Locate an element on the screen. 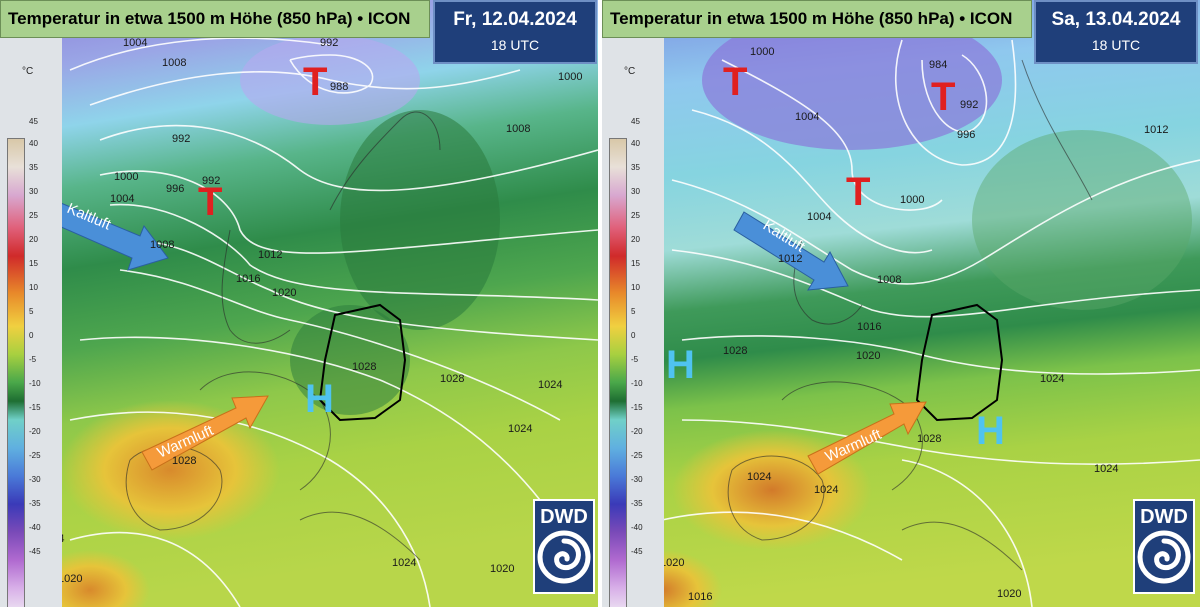  pressure-label: 984 is located at coordinates (938, 65).